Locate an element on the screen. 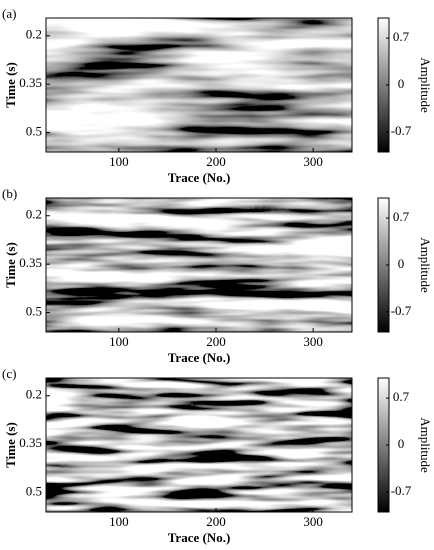  panel-label: (c) is located at coordinates (9, 373).